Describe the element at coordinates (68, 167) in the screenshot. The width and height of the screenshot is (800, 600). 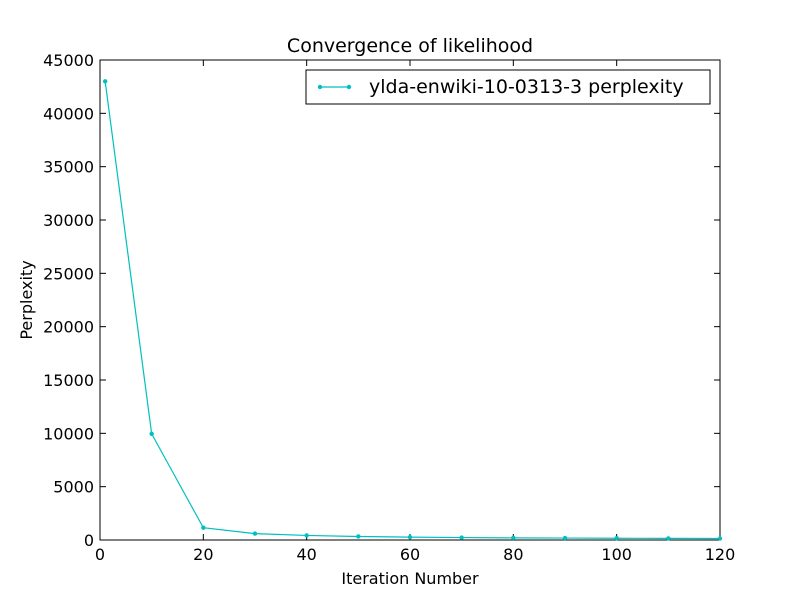
I see `y-tick-label: 35000` at that location.